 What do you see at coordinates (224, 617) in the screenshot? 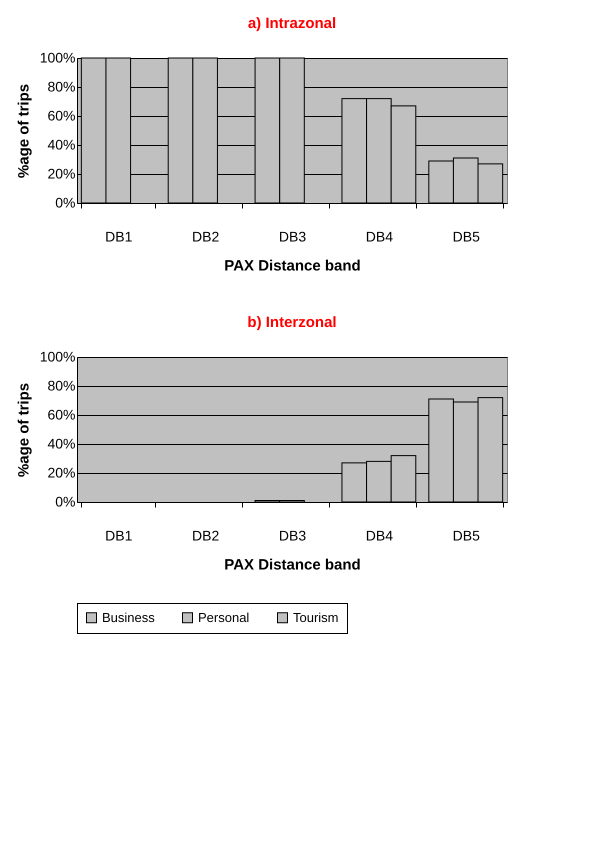
I see `legend-label: Personal` at bounding box center [224, 617].